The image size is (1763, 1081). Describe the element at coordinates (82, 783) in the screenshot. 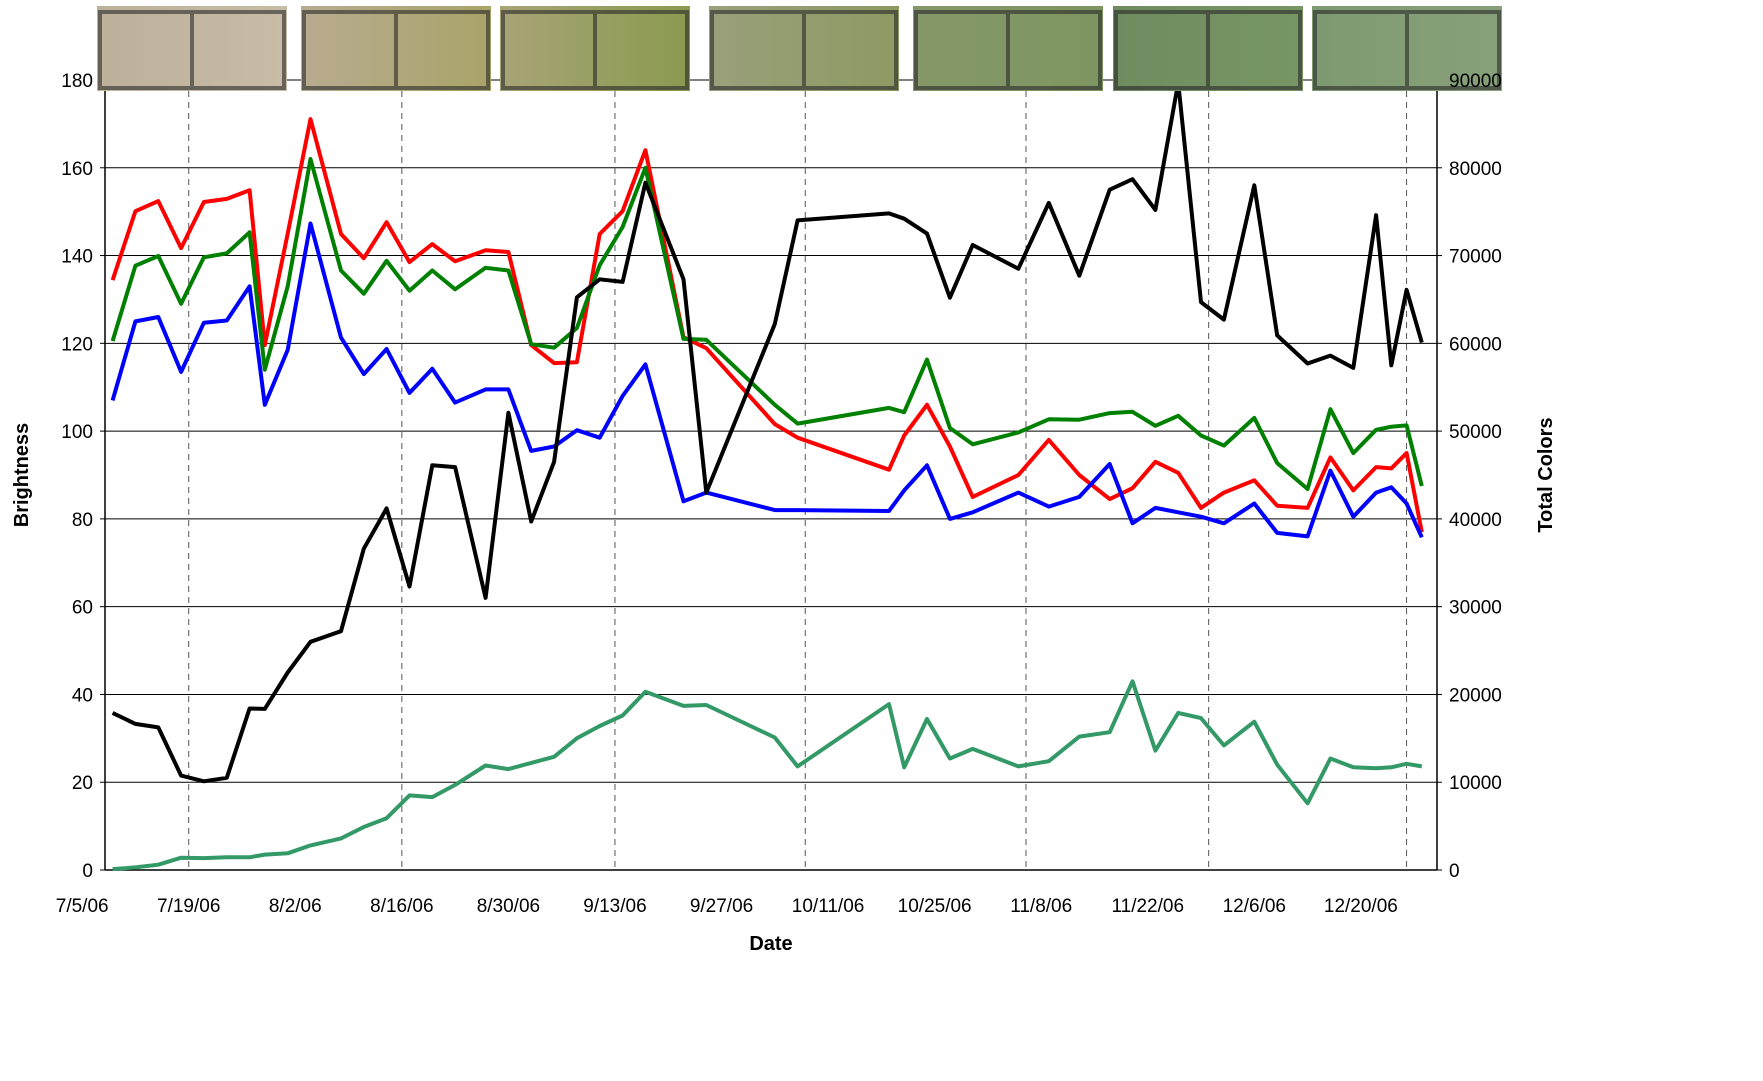

I see `y-tick-label: 20` at that location.